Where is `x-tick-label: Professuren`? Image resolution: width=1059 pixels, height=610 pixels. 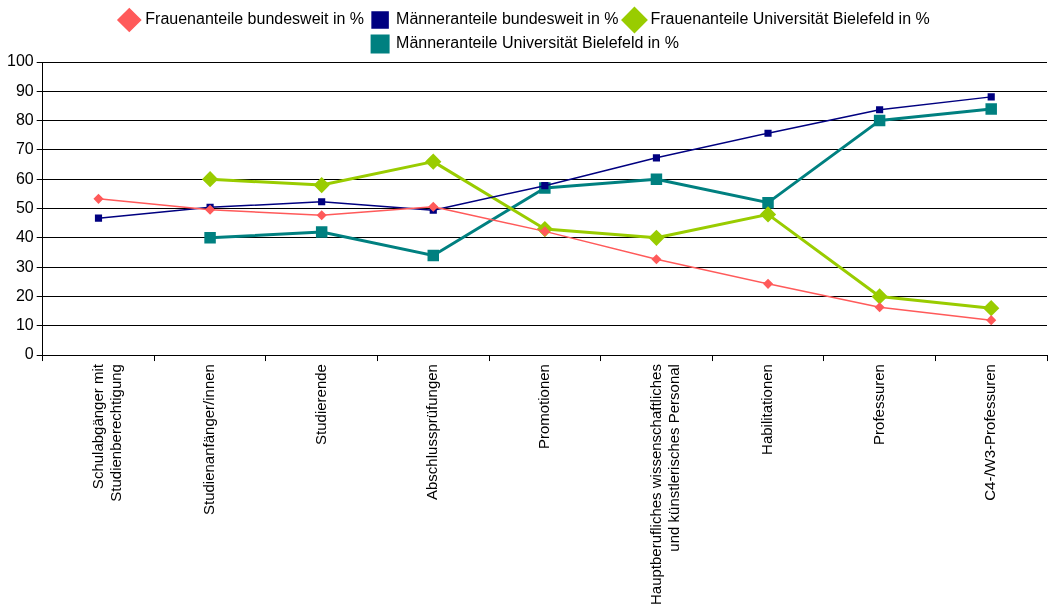
x-tick-label: Professuren is located at coordinates (878, 404).